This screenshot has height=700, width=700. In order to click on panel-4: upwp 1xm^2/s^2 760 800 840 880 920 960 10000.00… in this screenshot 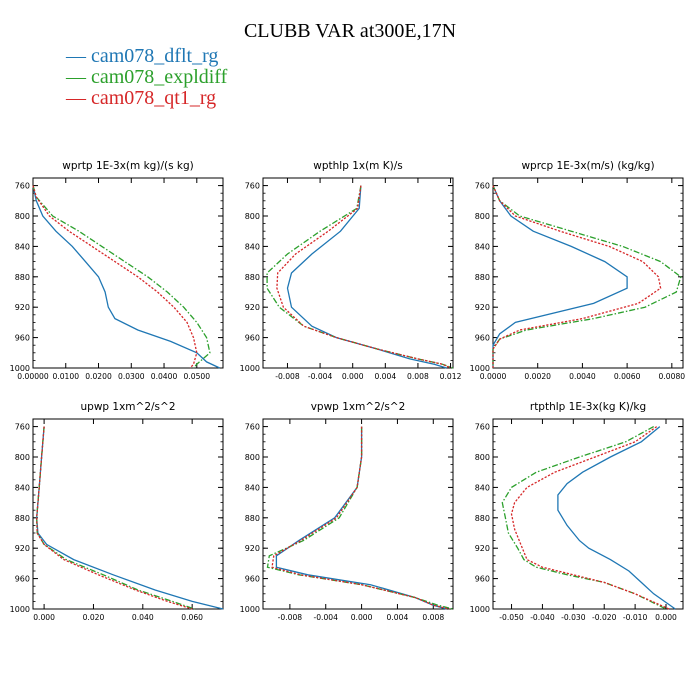, I will do `click(117, 511)`.